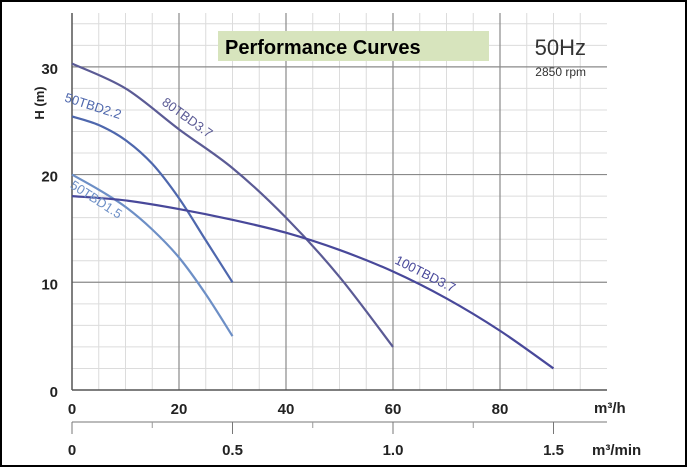 The height and width of the screenshot is (472, 687). Describe the element at coordinates (393, 450) in the screenshot. I see `x2-tick-label: 1.0` at that location.